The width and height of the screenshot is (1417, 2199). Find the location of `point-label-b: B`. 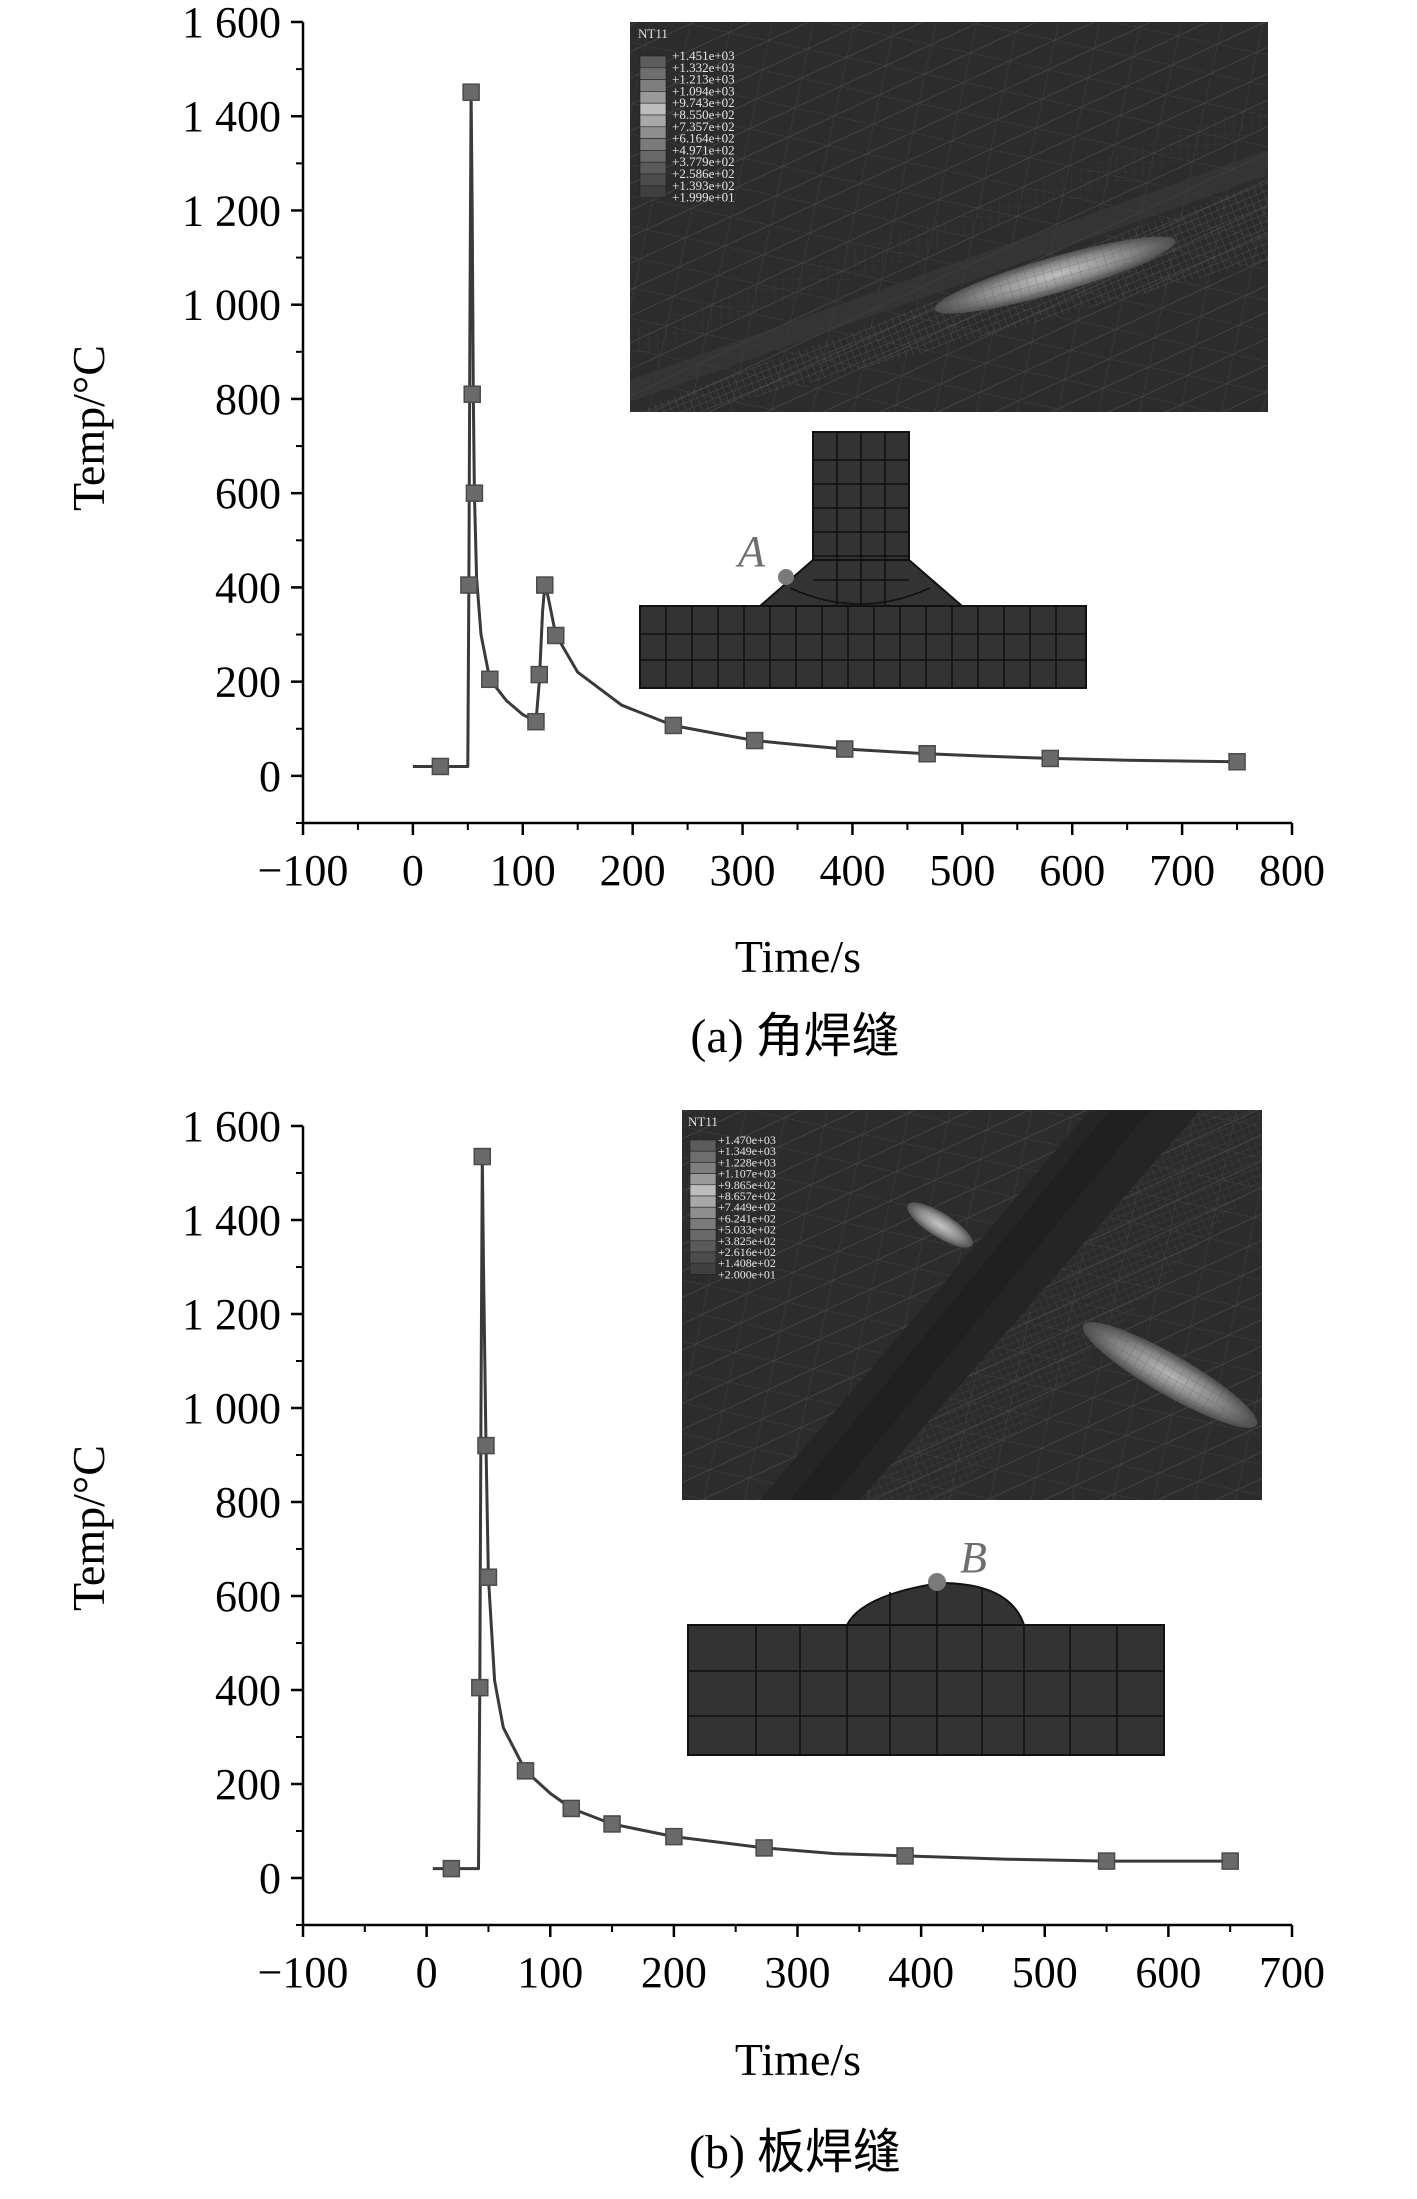

point-label-b: B is located at coordinates (973, 1557).